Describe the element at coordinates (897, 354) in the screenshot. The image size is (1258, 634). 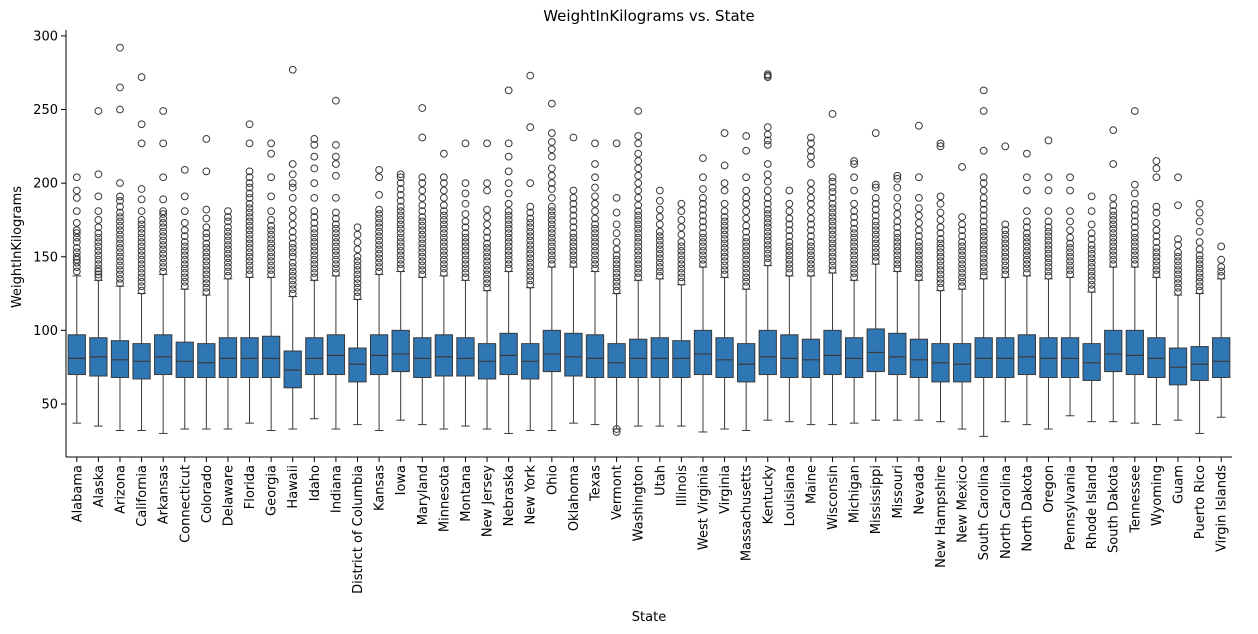
I see `box-missouri` at that location.